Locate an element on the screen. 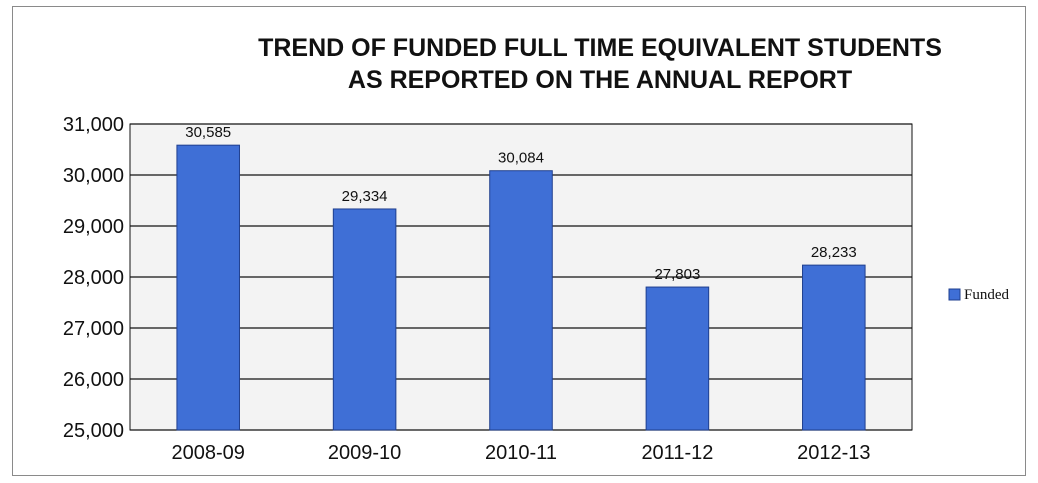 This screenshot has height=483, width=1038. y-tick-label: 31,000 is located at coordinates (93, 125).